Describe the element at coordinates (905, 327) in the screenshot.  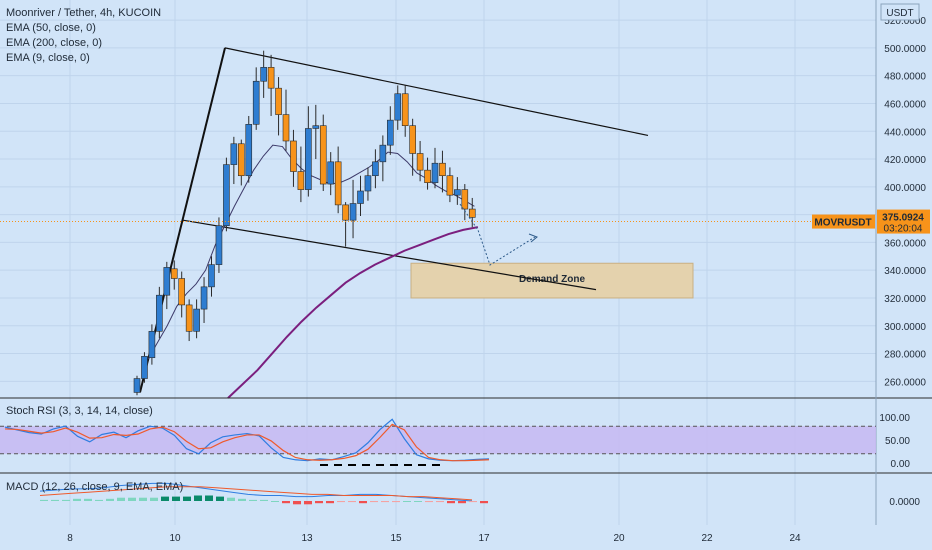
I see `price-tick-label: 300.0000` at that location.